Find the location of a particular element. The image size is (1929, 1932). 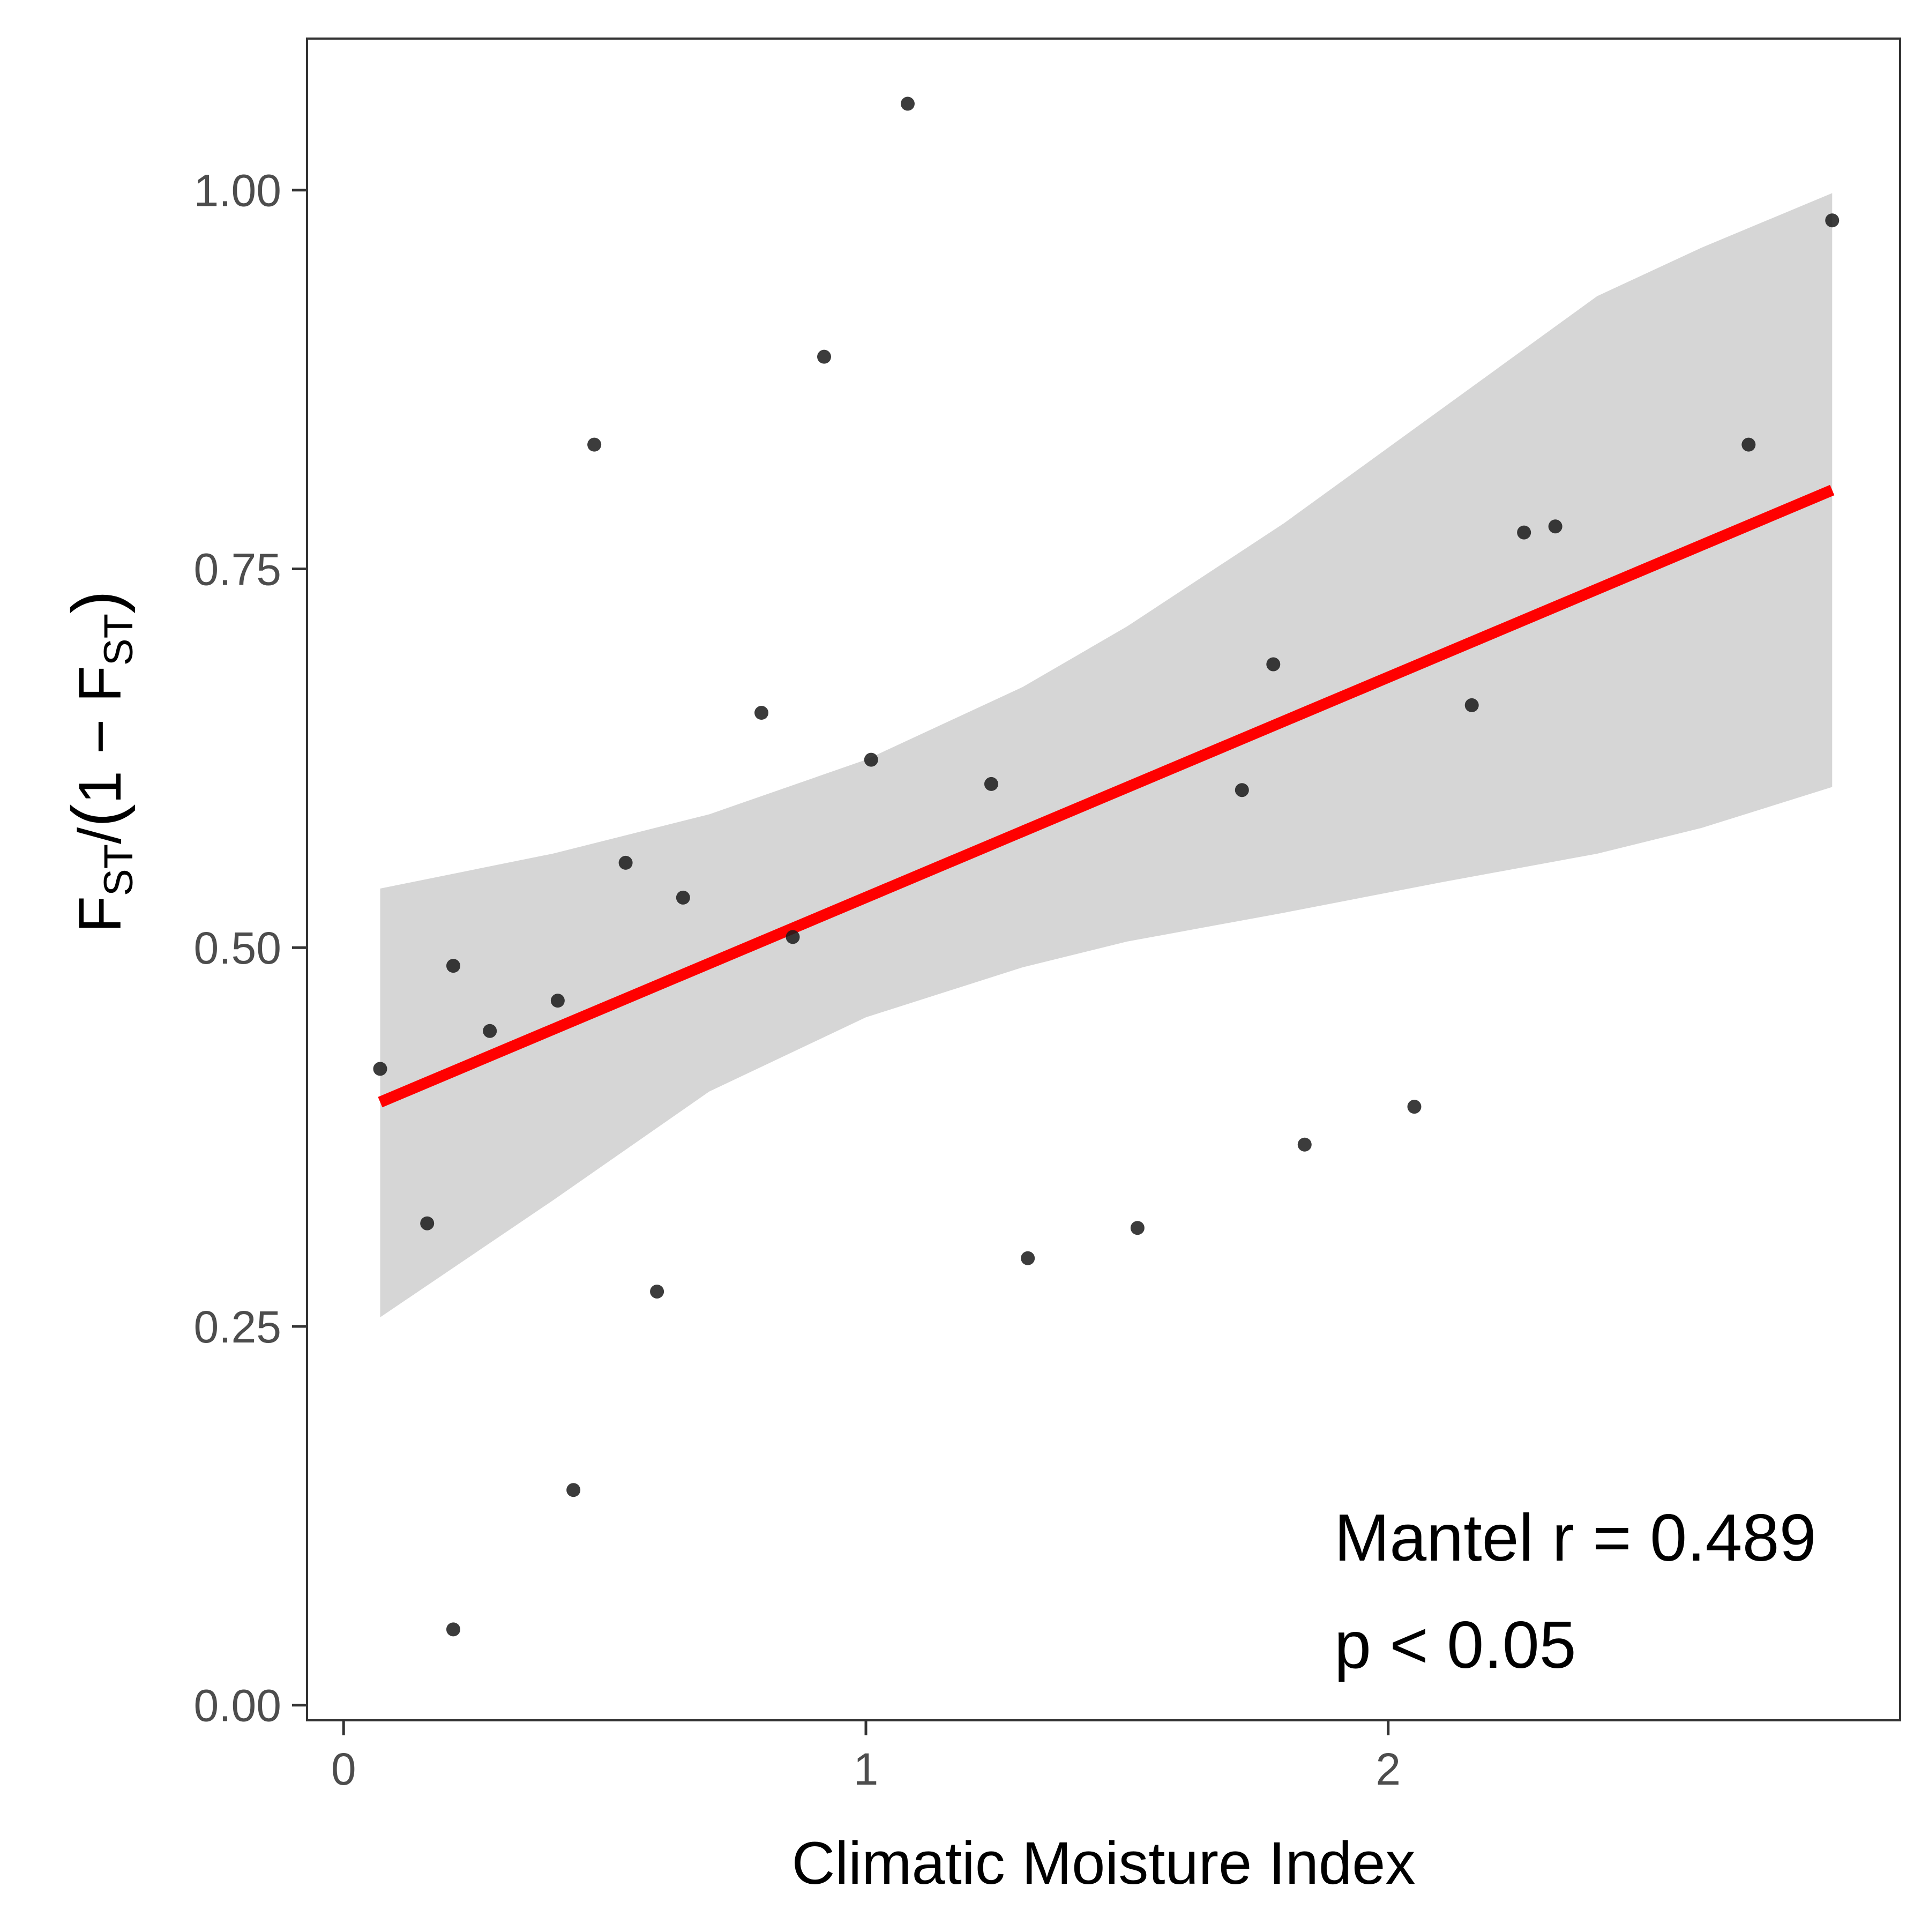

y-title-close-paren: ) is located at coordinates (97, 602).